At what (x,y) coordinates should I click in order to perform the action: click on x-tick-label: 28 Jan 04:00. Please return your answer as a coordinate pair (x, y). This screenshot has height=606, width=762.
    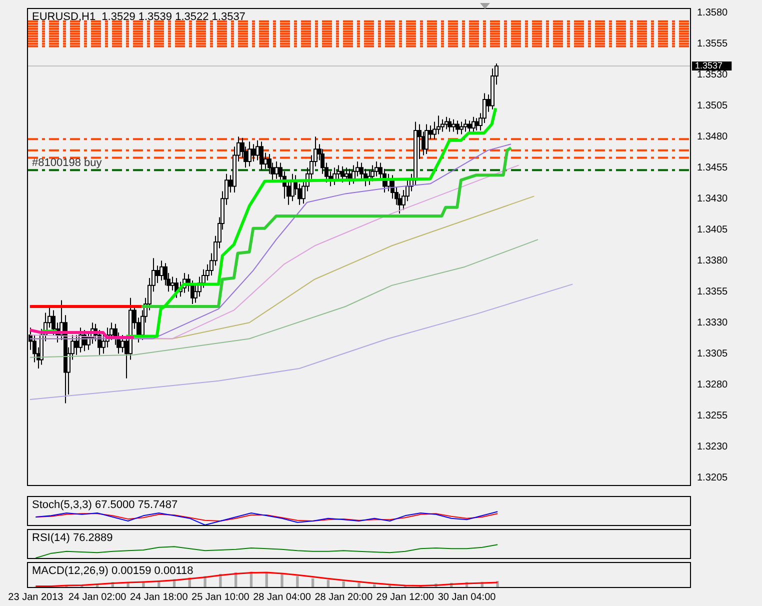
    Looking at the image, I should click on (282, 597).